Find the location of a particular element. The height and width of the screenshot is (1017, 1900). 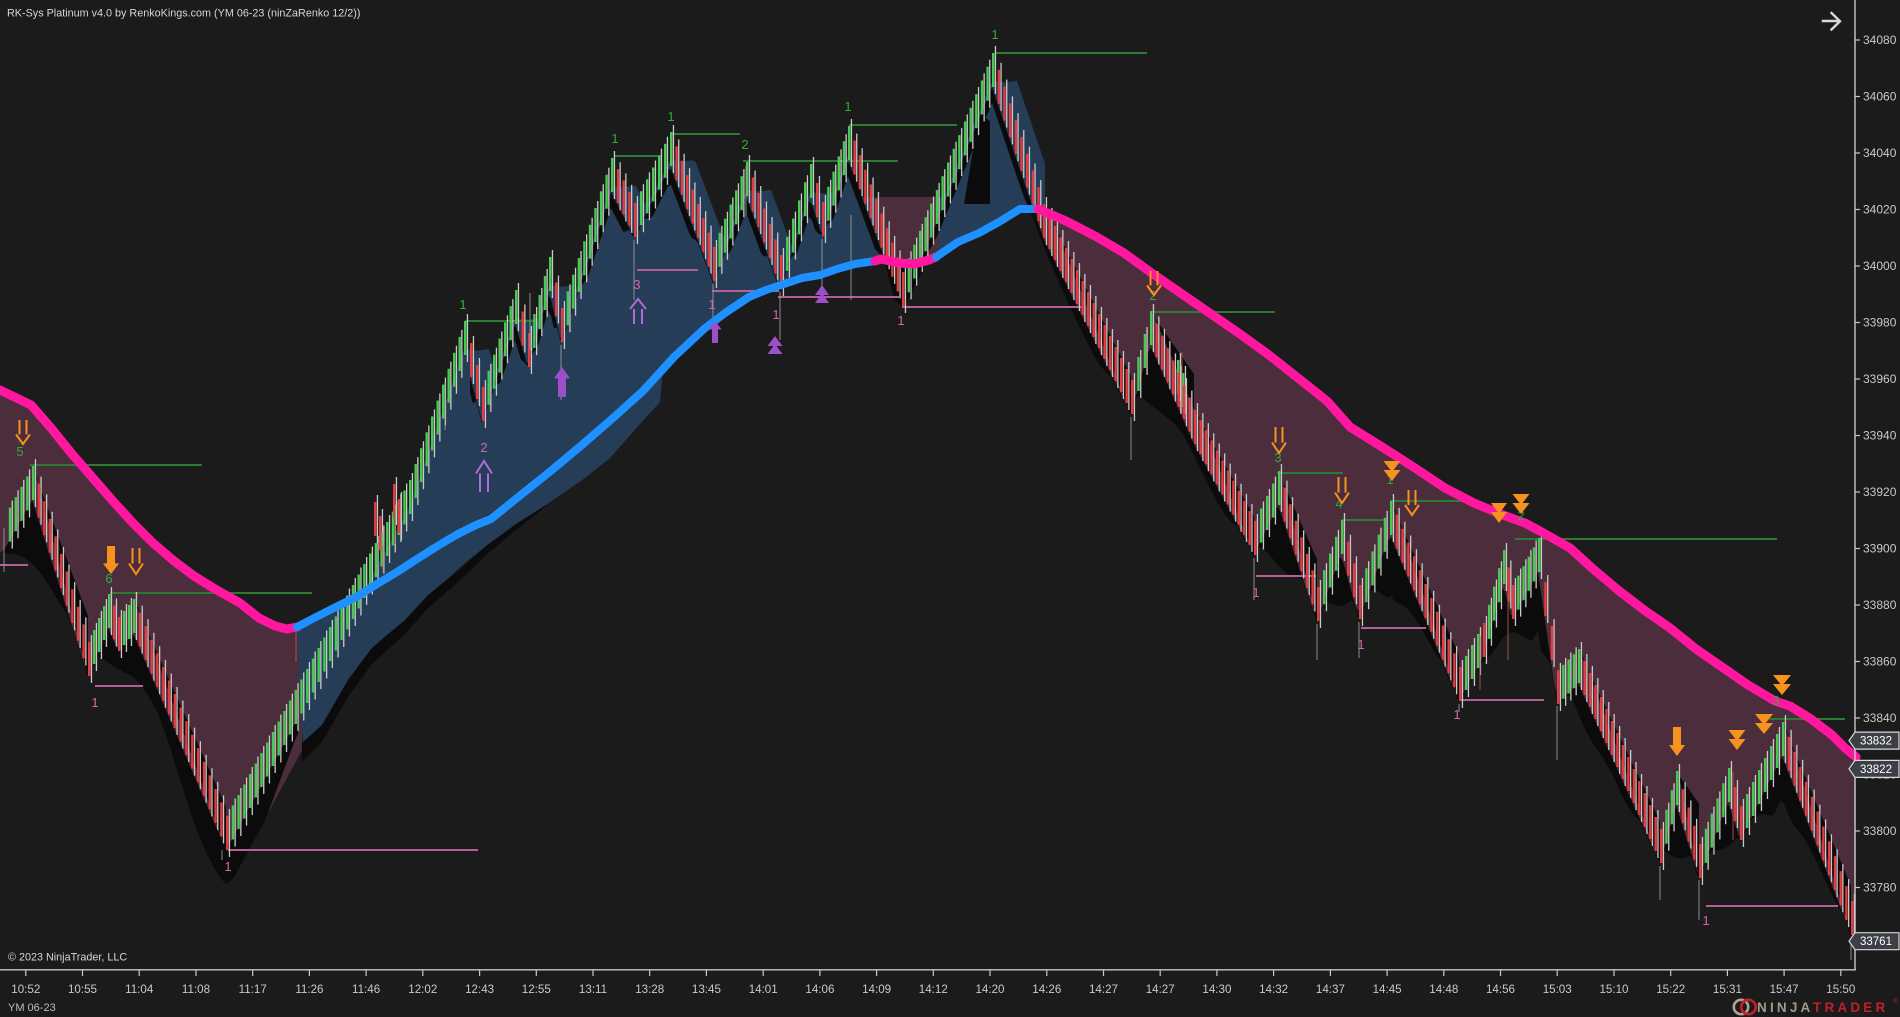

svg-text: 33940 is located at coordinates (1880, 436).